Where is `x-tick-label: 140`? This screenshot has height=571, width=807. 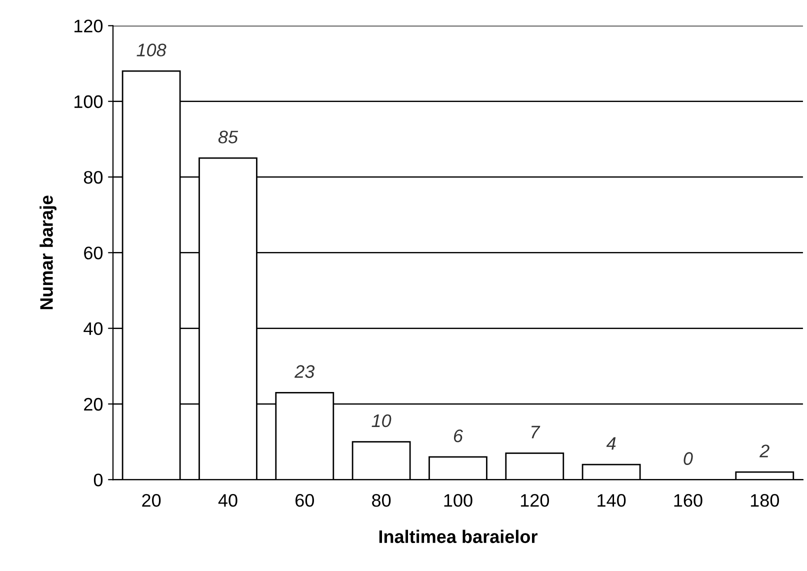 x-tick-label: 140 is located at coordinates (612, 500).